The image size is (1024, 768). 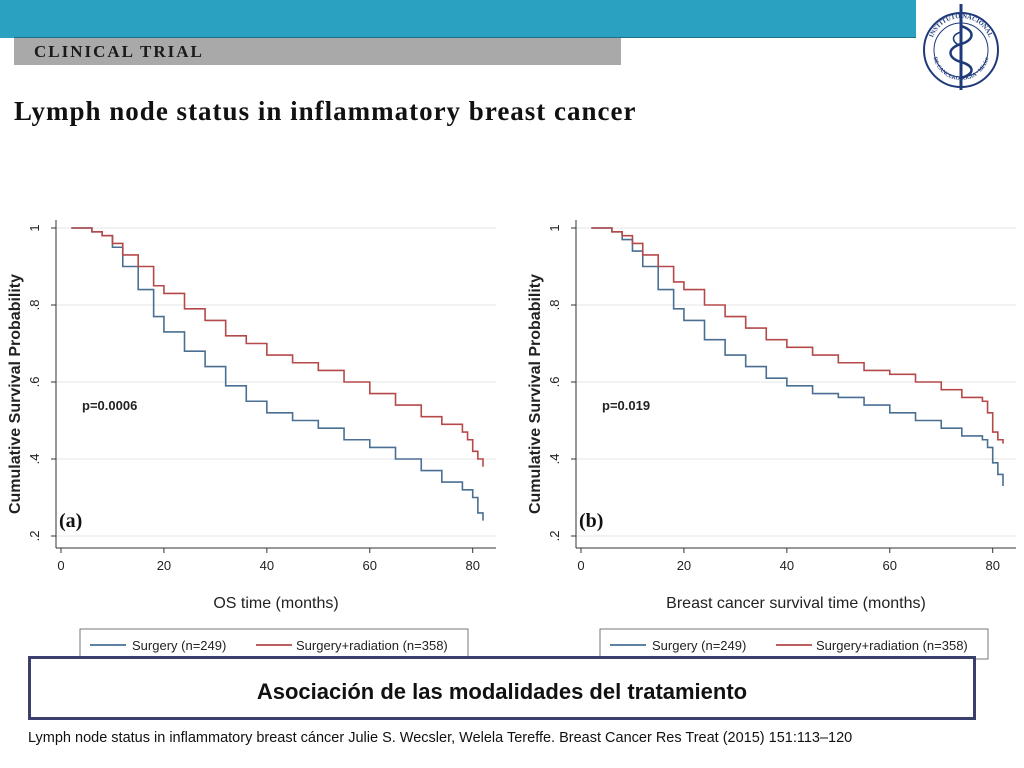 I want to click on top-accent-bar, so click(x=458, y=19).